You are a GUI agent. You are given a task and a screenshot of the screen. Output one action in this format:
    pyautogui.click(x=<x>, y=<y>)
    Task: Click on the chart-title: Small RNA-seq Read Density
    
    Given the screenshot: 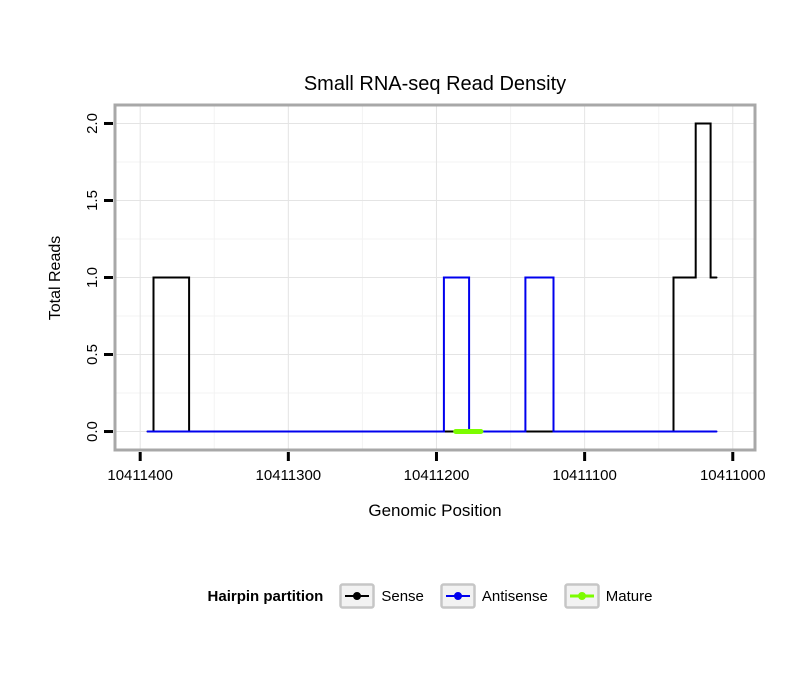 What is the action you would take?
    pyautogui.click(x=435, y=84)
    